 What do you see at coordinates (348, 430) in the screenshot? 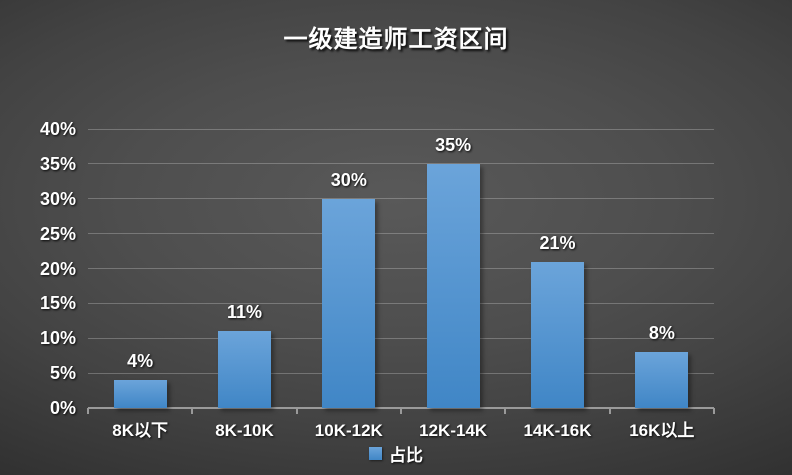
I see `x-axis-category-label: 10K-12K` at bounding box center [348, 430].